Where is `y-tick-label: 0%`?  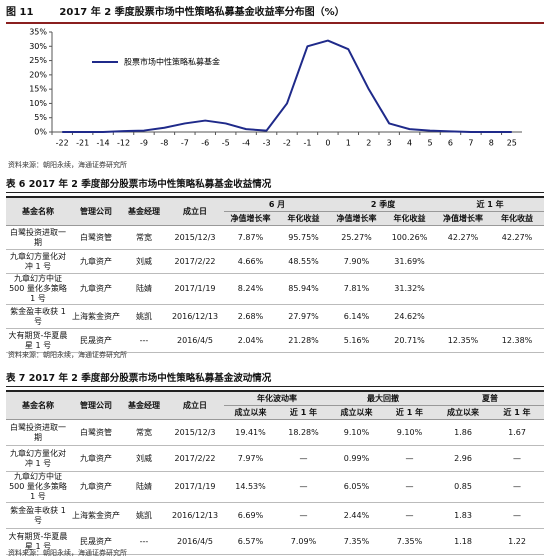
y-tick-label: 0% is located at coordinates (40, 132).